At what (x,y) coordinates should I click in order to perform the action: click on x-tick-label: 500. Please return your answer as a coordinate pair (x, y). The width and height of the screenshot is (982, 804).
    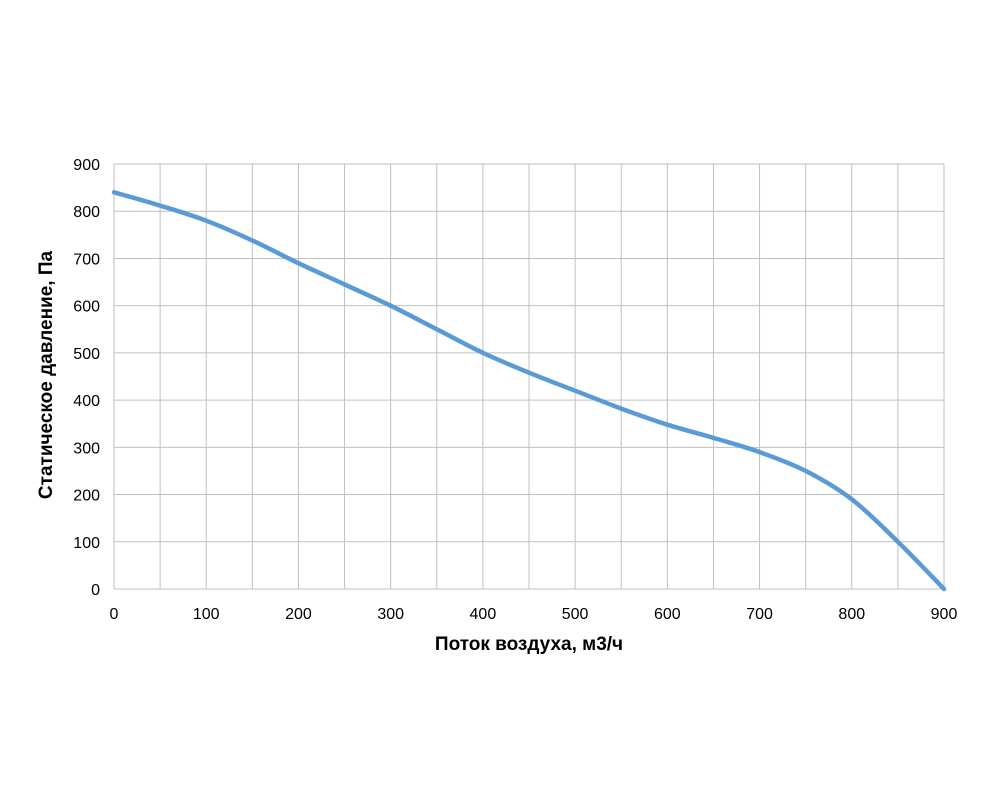
    Looking at the image, I should click on (575, 614).